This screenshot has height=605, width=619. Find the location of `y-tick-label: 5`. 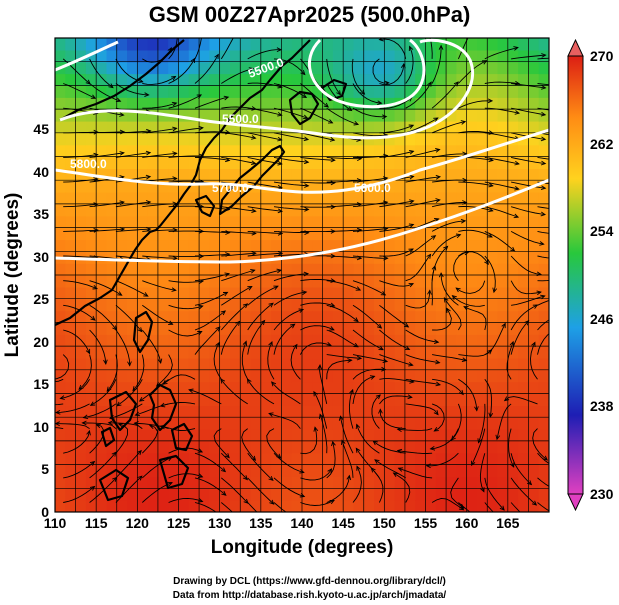

y-tick-label: 5 is located at coordinates (45, 469).